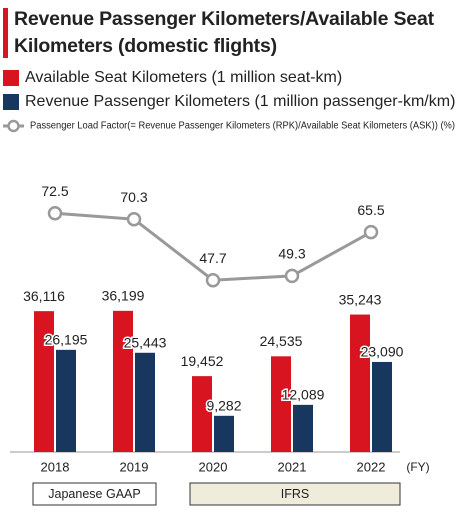 This screenshot has height=516, width=462. What do you see at coordinates (54, 191) in the screenshot?
I see `value-label: 72.5` at bounding box center [54, 191].